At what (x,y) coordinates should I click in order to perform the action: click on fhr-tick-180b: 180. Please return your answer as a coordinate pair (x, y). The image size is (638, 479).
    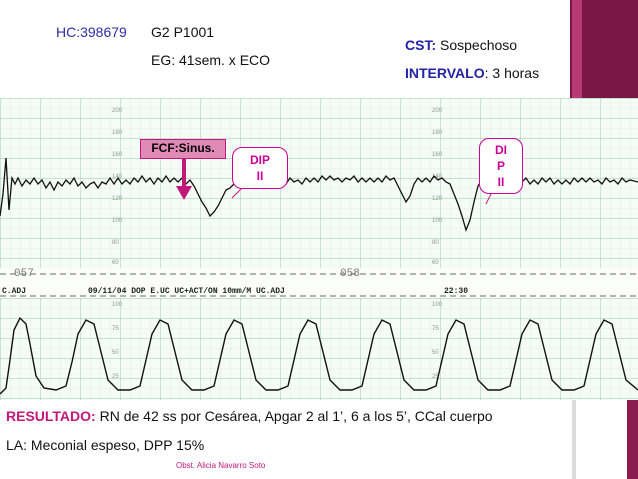
    Looking at the image, I should click on (437, 133).